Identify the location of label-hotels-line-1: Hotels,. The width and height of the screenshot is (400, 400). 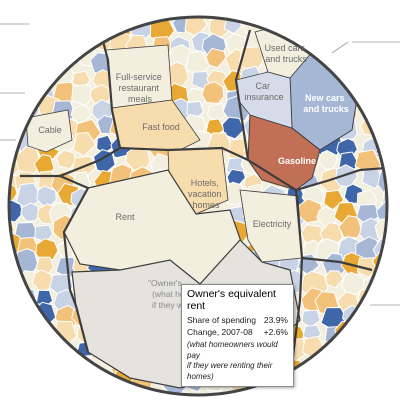
(205, 183).